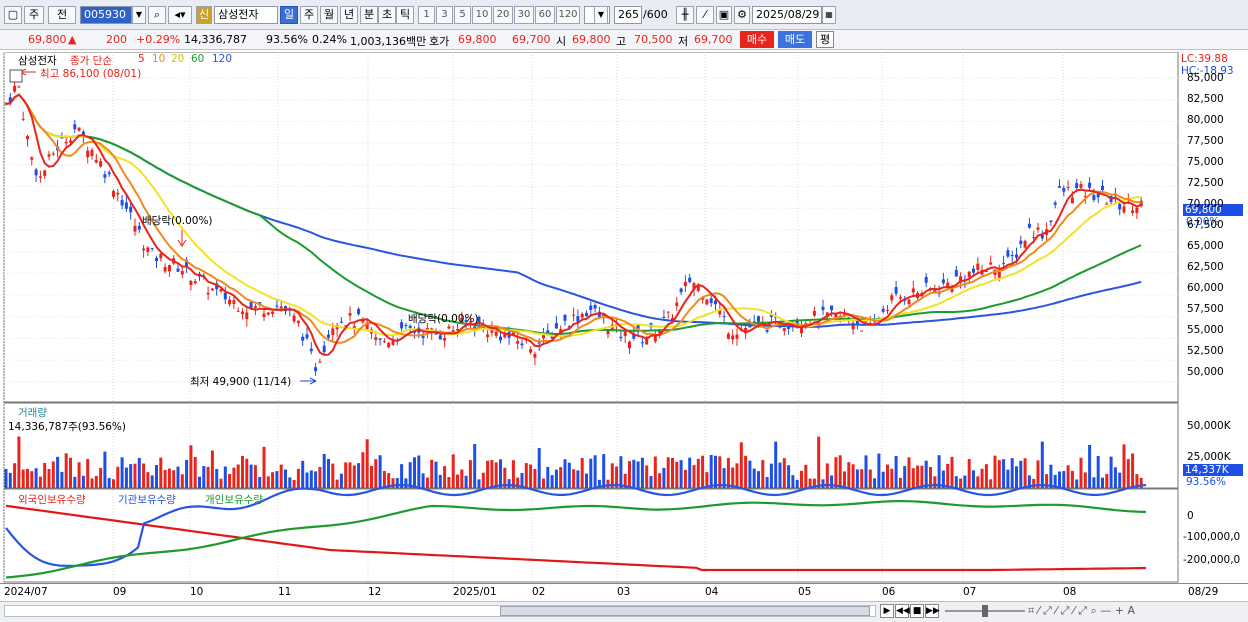 This screenshot has width=1248, height=622. Describe the element at coordinates (887, 611) in the screenshot. I see `play-icon: ▶` at that location.